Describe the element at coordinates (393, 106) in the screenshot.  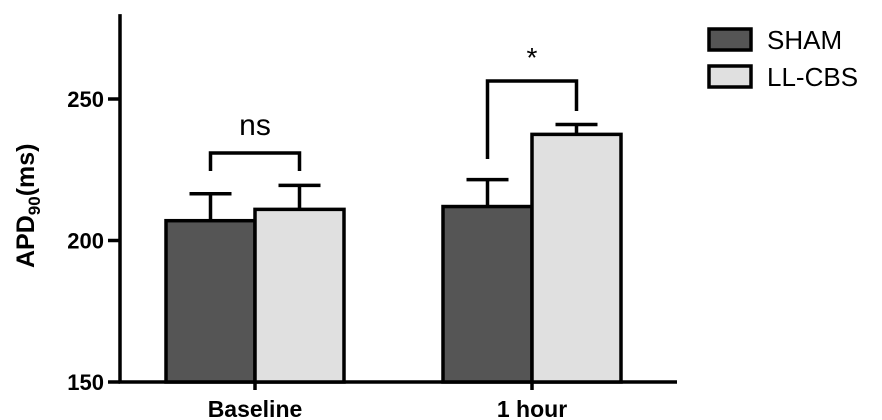
I see `significance-brackets: ns *` at that location.